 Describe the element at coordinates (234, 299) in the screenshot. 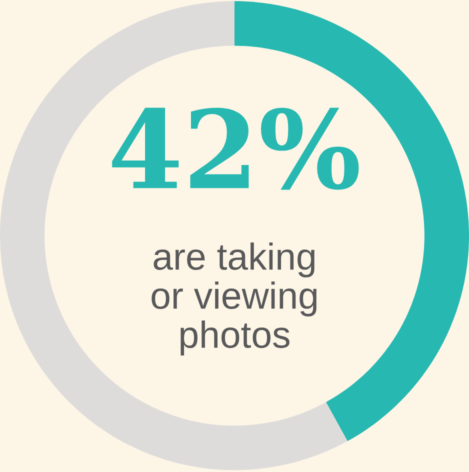

I see `text: are taking or viewing photos` at that location.